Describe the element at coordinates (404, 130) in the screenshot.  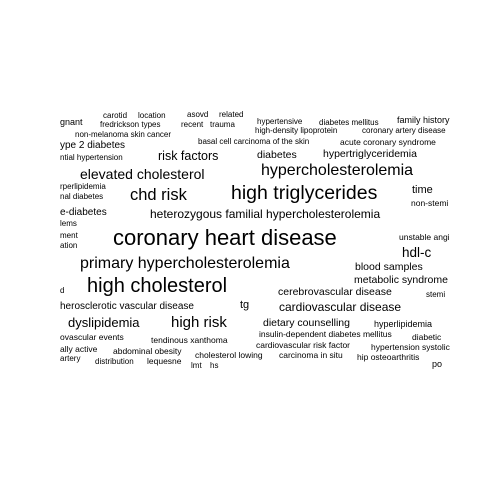
I see `cloud-word: coronary artery disease` at that location.